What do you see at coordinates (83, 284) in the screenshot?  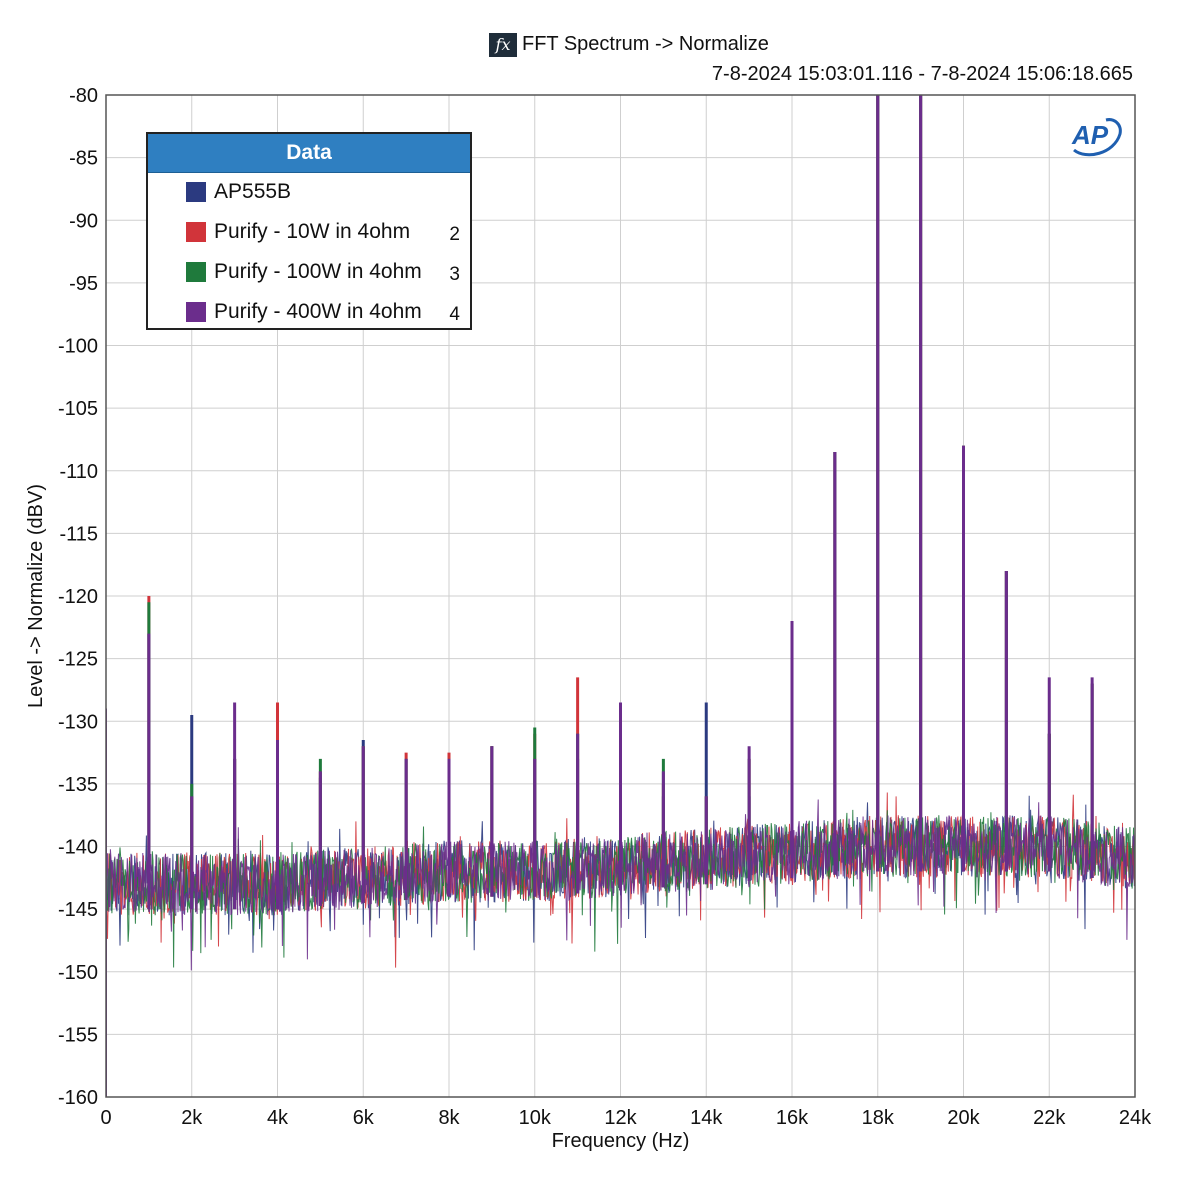 I see `y-tick-label: -95` at bounding box center [83, 284].